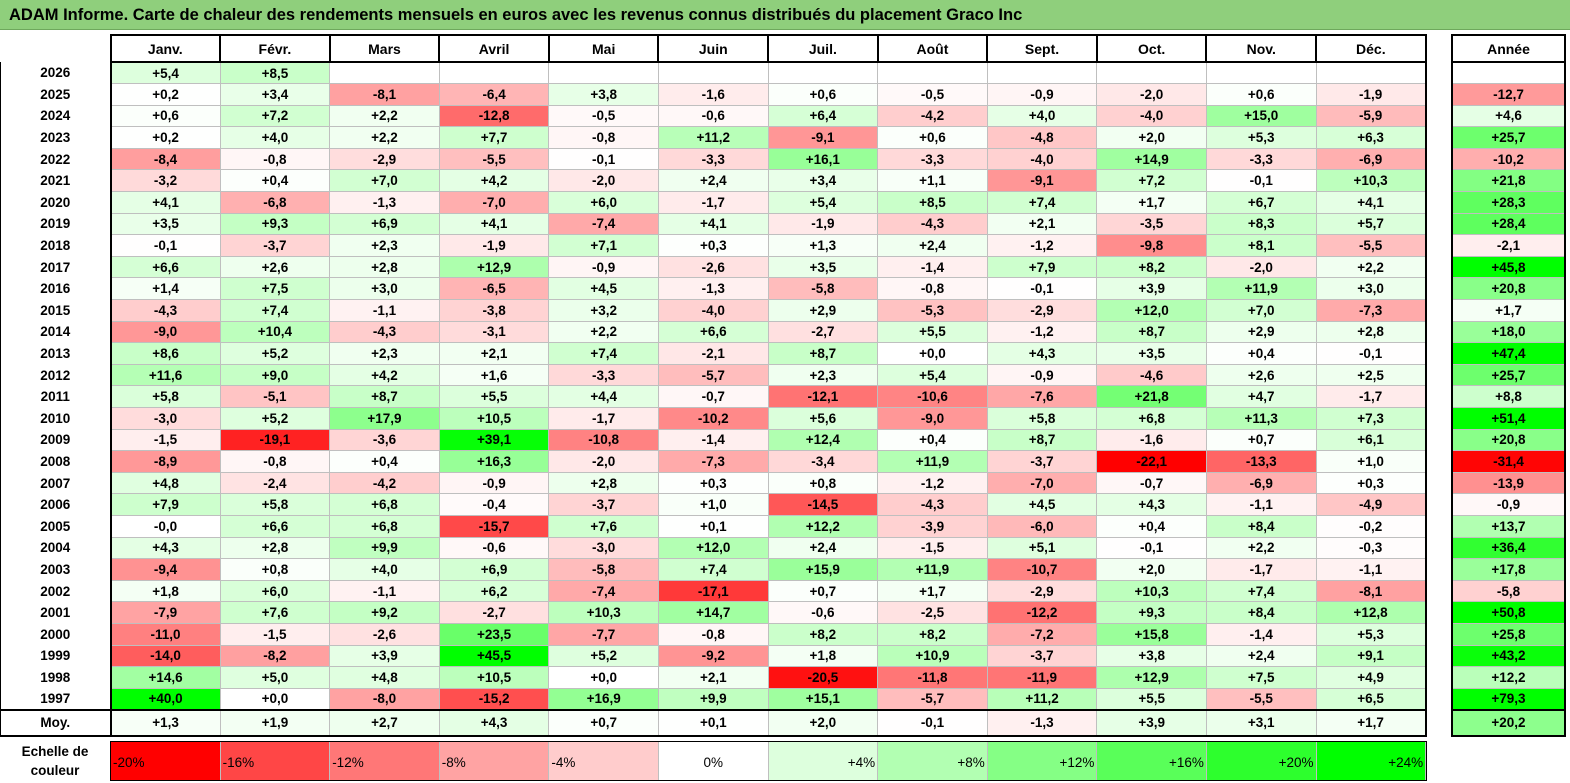 Image resolution: width=1570 pixels, height=783 pixels. What do you see at coordinates (56, 461) in the screenshot?
I see `year-label: 2008` at bounding box center [56, 461].